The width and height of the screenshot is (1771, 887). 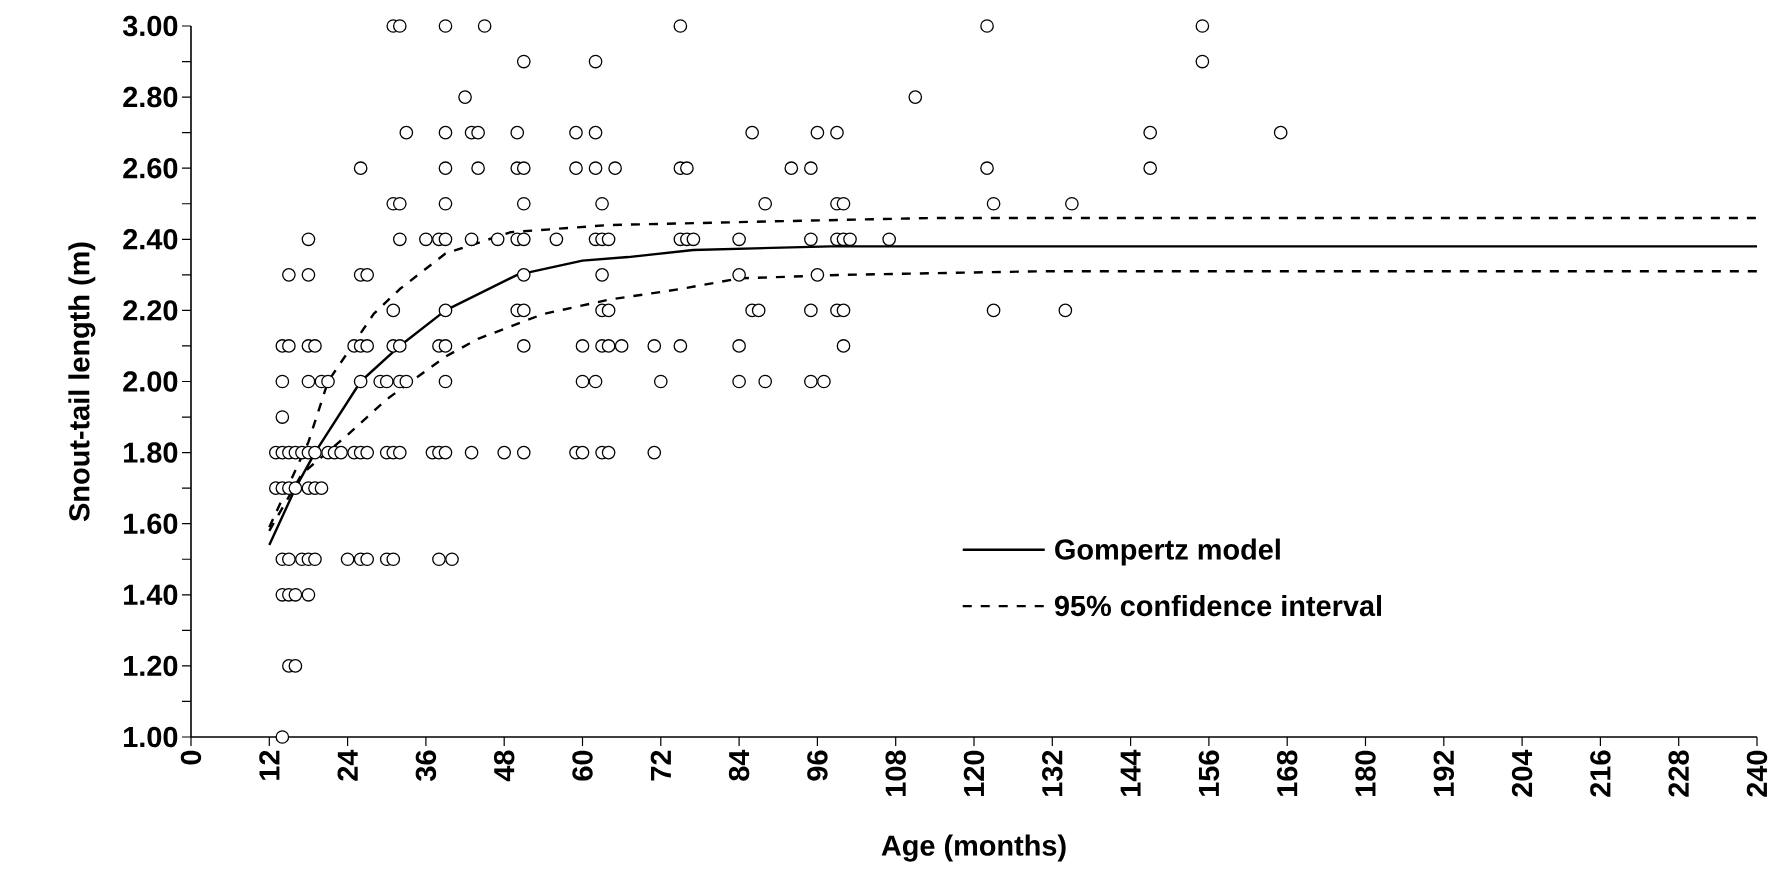 What do you see at coordinates (1522, 773) in the screenshot?
I see `x-tick-label: 204` at bounding box center [1522, 773].